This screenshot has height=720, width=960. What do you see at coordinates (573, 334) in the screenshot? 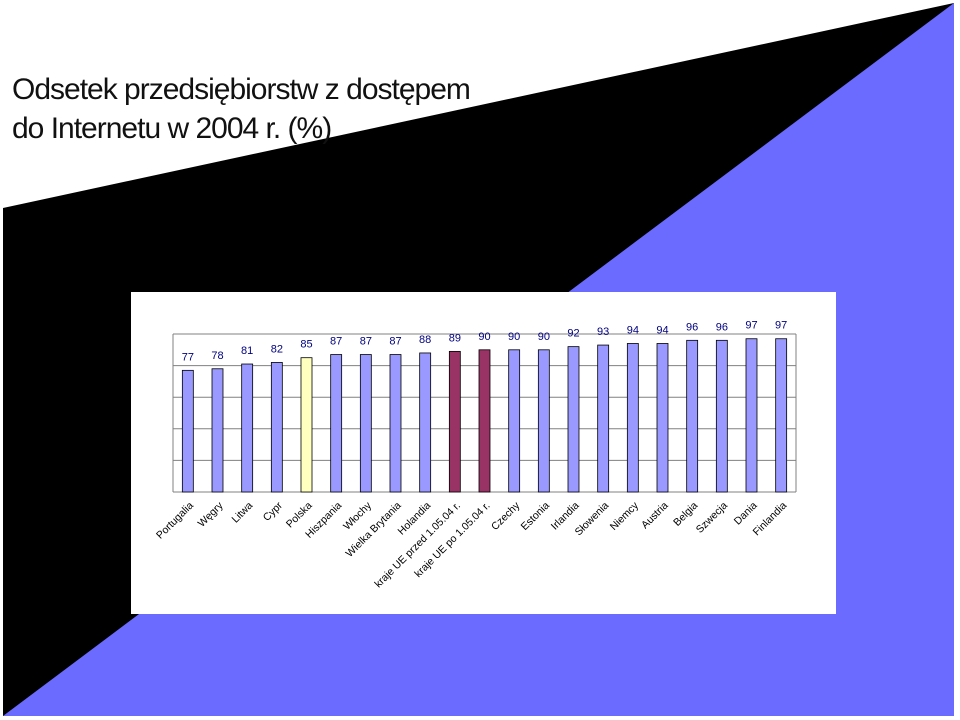
I see `bar-value-label: 92` at bounding box center [573, 334].